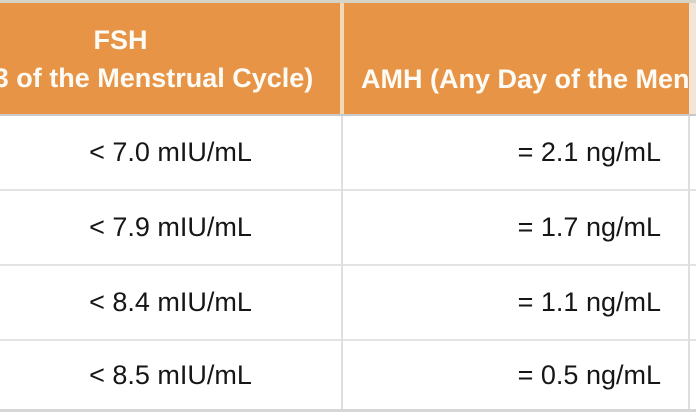 Image resolution: width=696 pixels, height=416 pixels. I want to click on amh-header-cell: AMH (Any Day of the Menstrual Cycle), so click(516, 58).